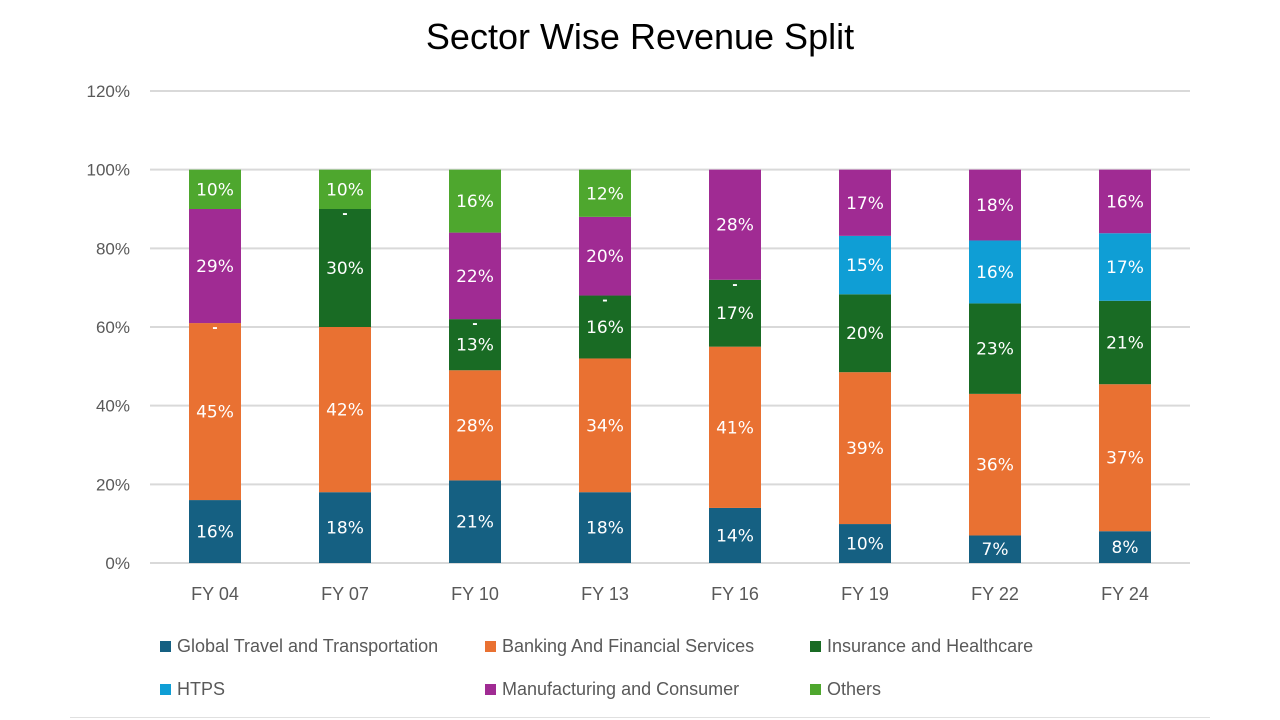 The image size is (1280, 720). What do you see at coordinates (640, 36) in the screenshot?
I see `chart-title: Sector Wise Revenue Split` at bounding box center [640, 36].